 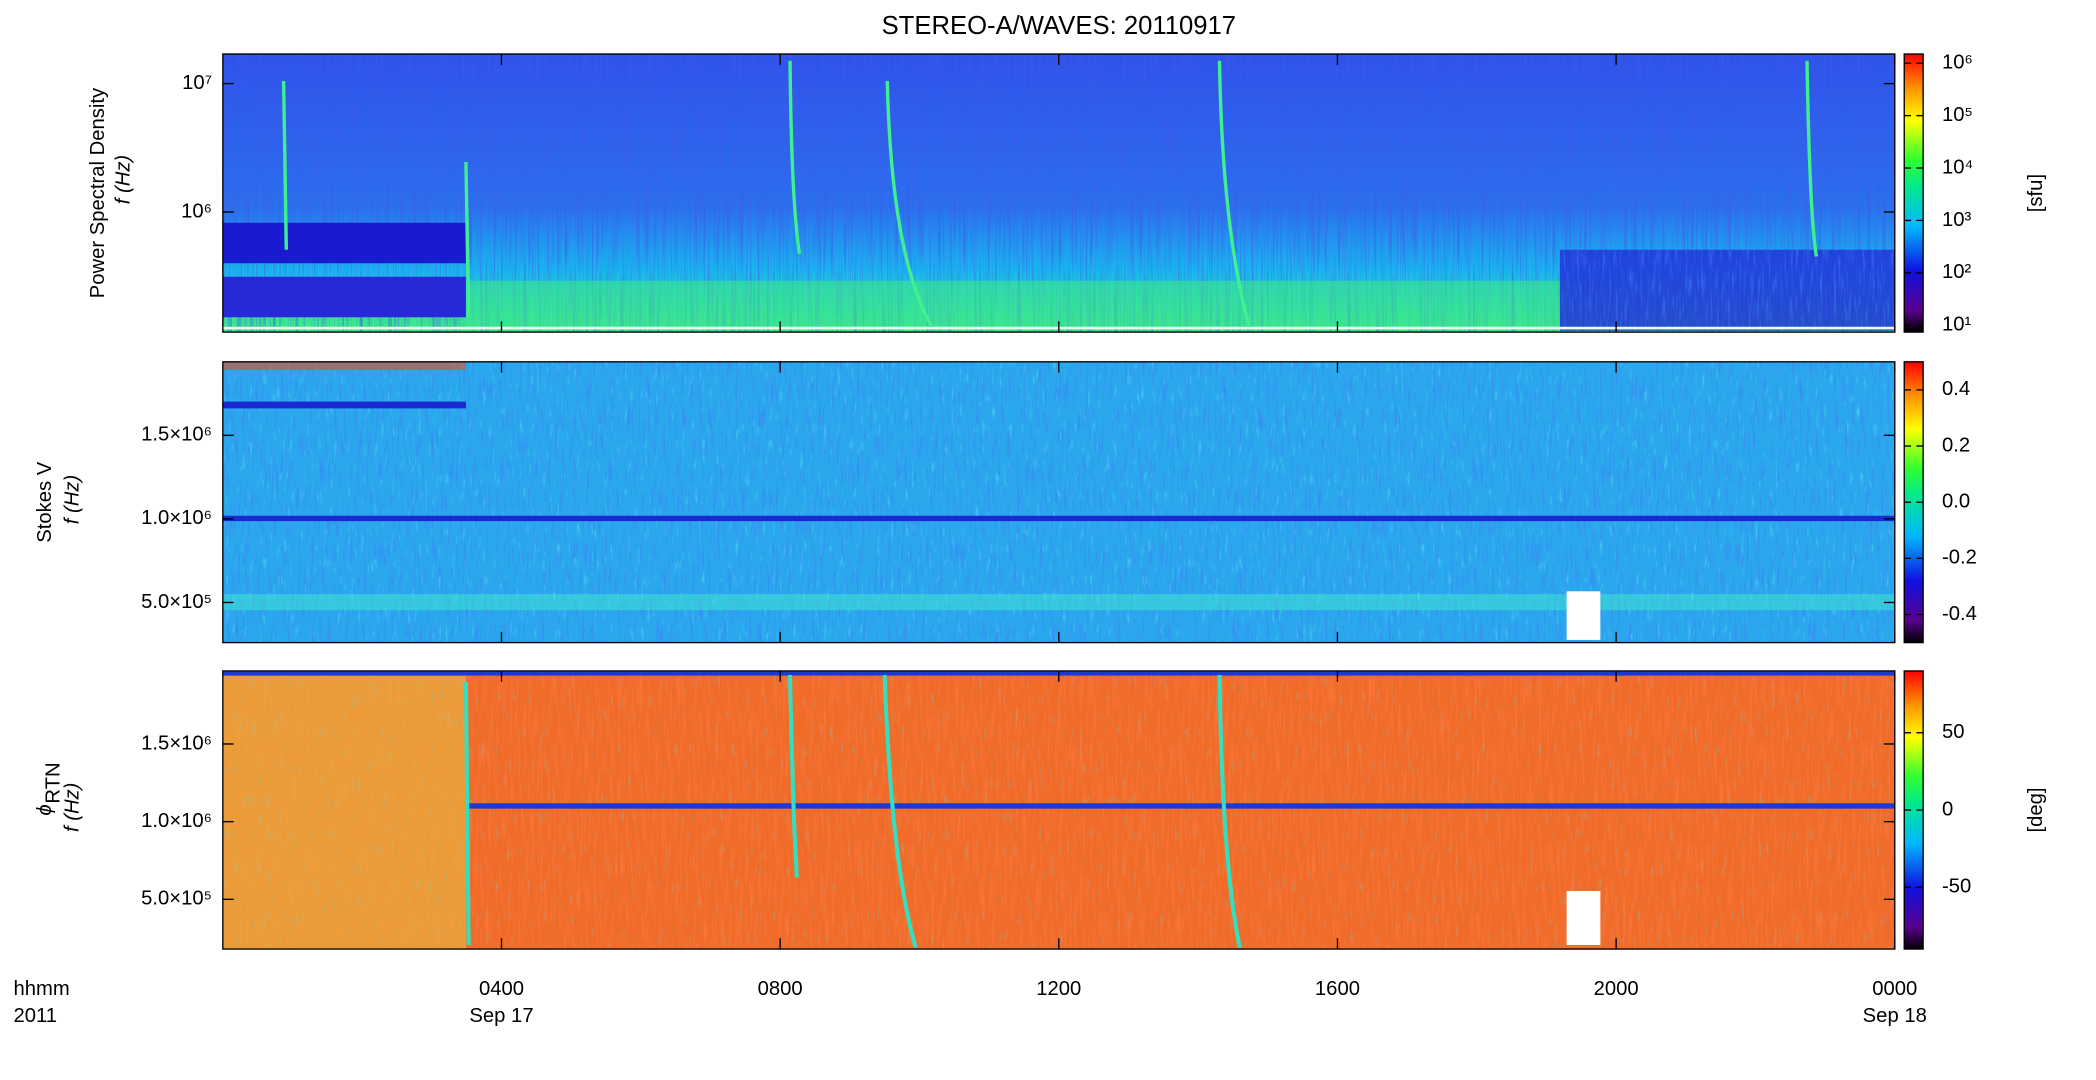 What do you see at coordinates (1913, 193) in the screenshot?
I see `colorbar` at bounding box center [1913, 193].